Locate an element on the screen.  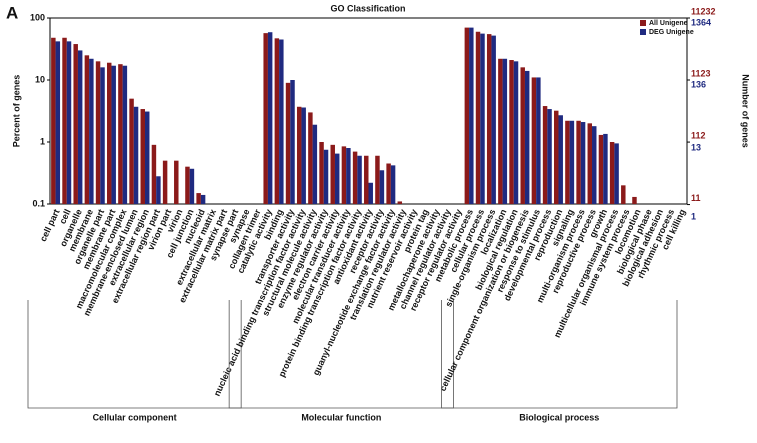
y-tick-label: 1 is located at coordinates (42, 141).